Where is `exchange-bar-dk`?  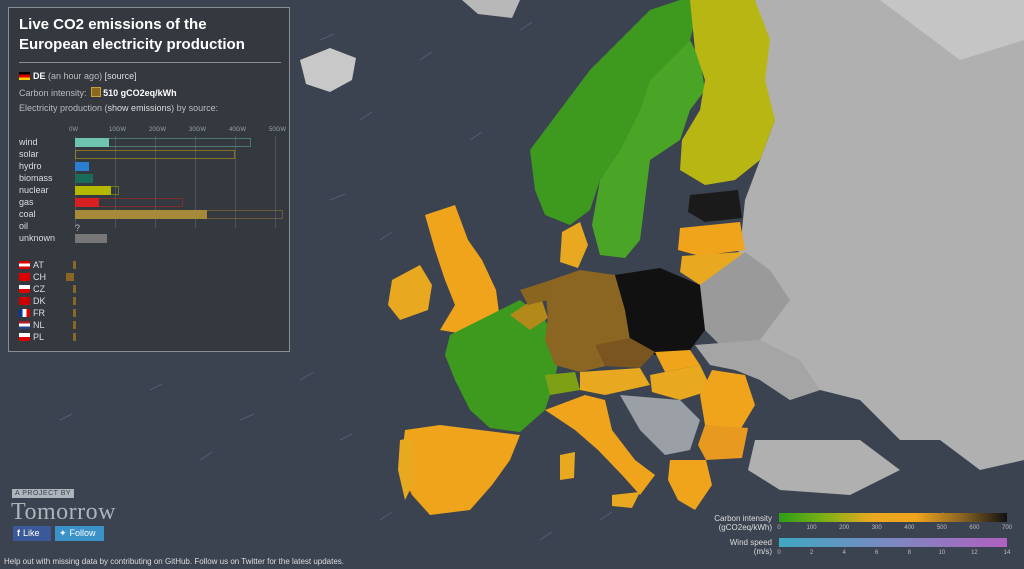
exchange-bar-dk is located at coordinates (74, 301).